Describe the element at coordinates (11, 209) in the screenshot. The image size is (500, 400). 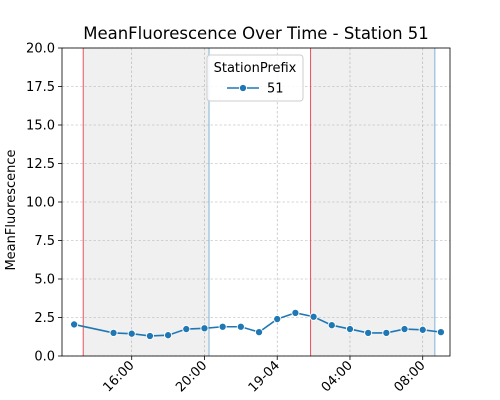
I see `y-axis-title: MeanFluorescence` at that location.